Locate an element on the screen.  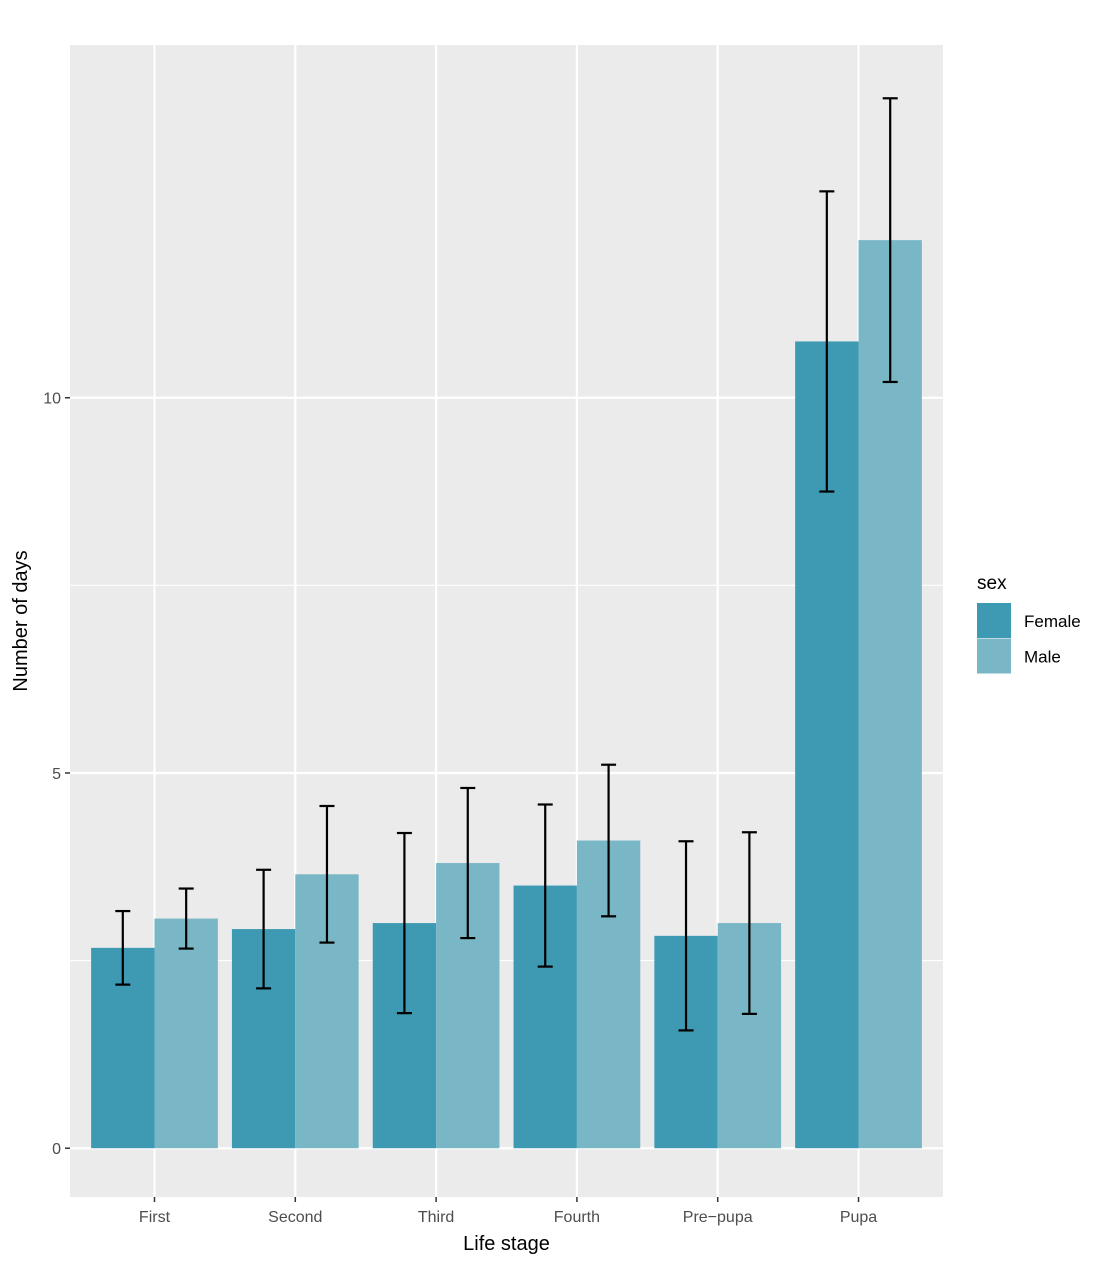
y-tick-label: 5 is located at coordinates (56, 774).